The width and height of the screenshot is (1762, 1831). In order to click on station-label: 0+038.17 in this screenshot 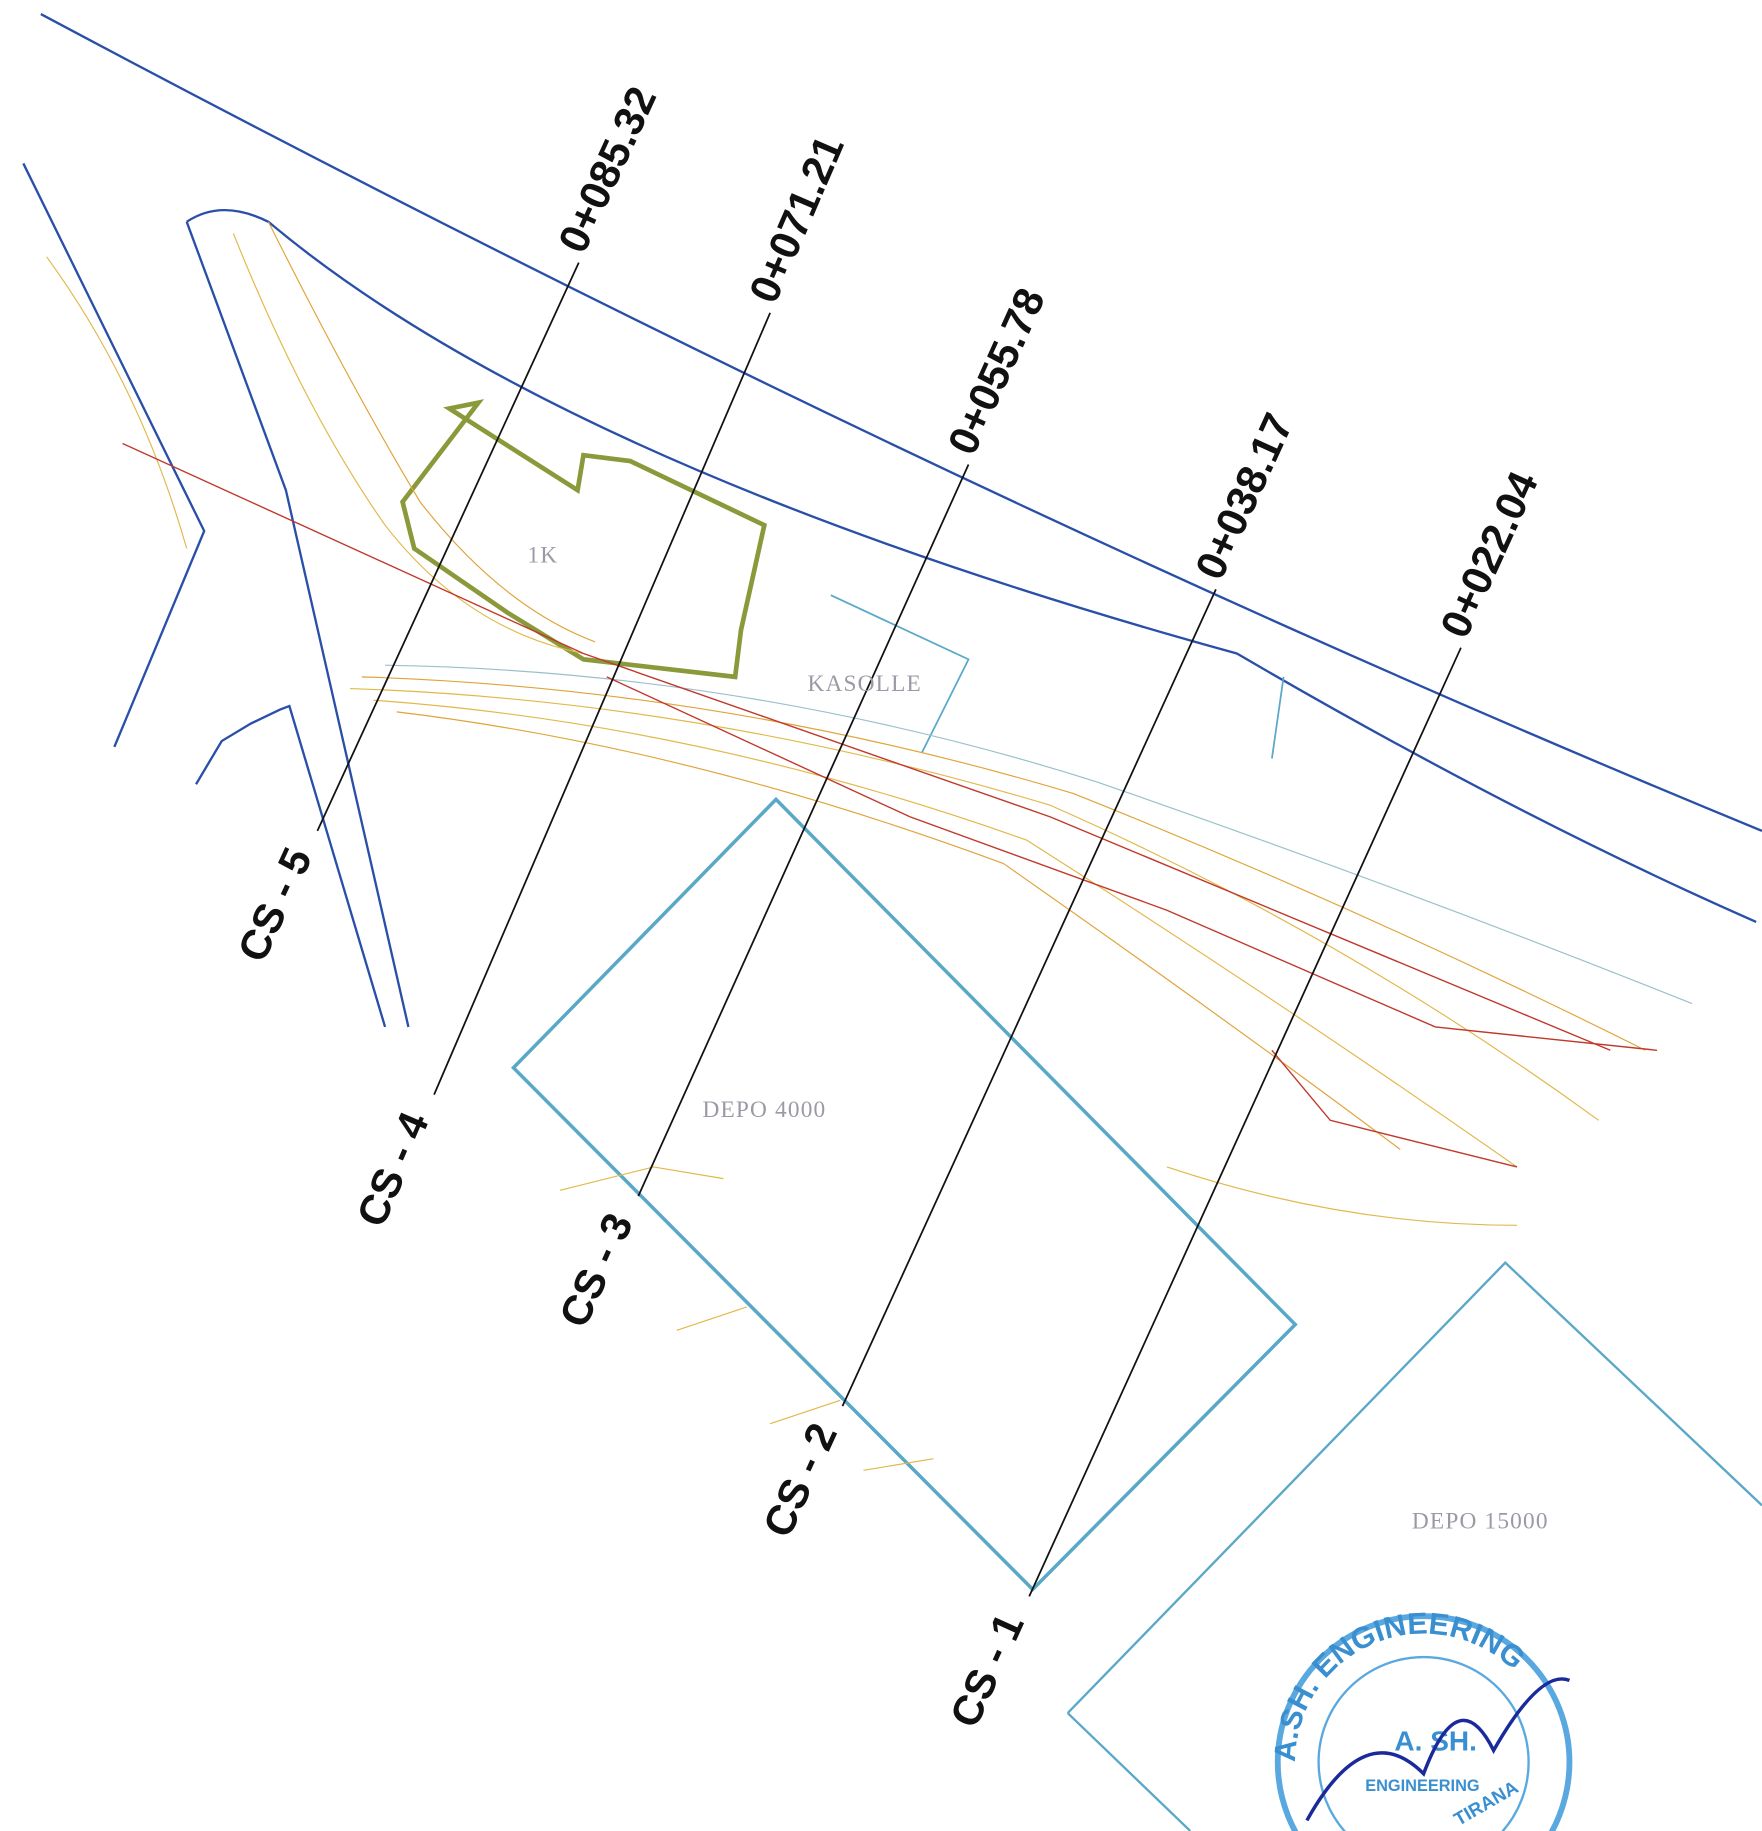, I will do `click(1244, 496)`.